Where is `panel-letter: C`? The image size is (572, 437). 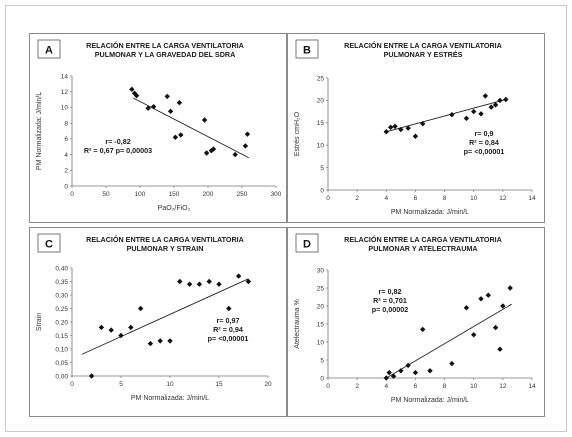 panel-letter: C is located at coordinates (49, 245).